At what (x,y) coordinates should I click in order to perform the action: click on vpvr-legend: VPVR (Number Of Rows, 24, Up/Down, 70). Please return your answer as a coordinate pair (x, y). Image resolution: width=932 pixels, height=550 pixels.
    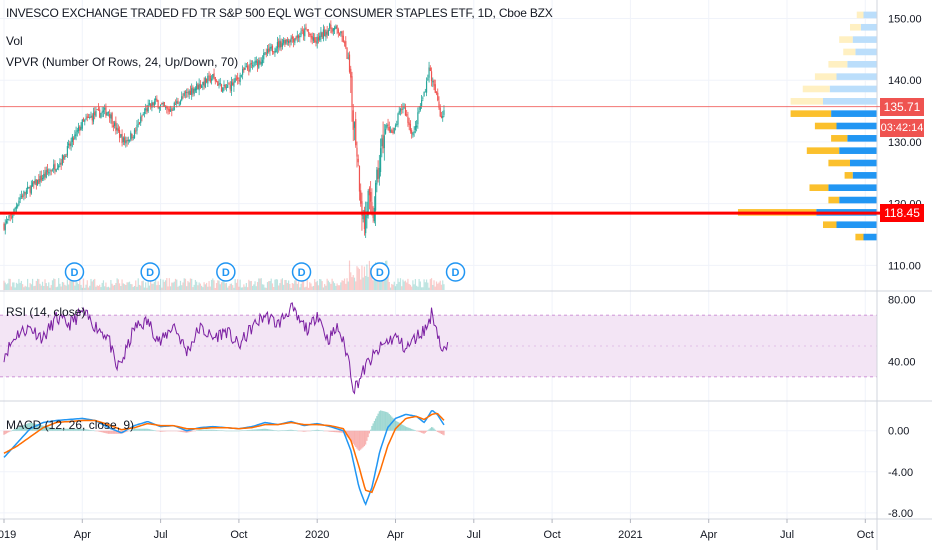
    Looking at the image, I should click on (122, 62).